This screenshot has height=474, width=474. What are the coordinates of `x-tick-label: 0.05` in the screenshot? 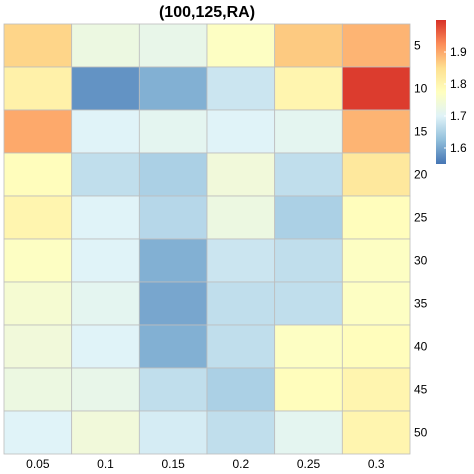 It's located at (38, 464).